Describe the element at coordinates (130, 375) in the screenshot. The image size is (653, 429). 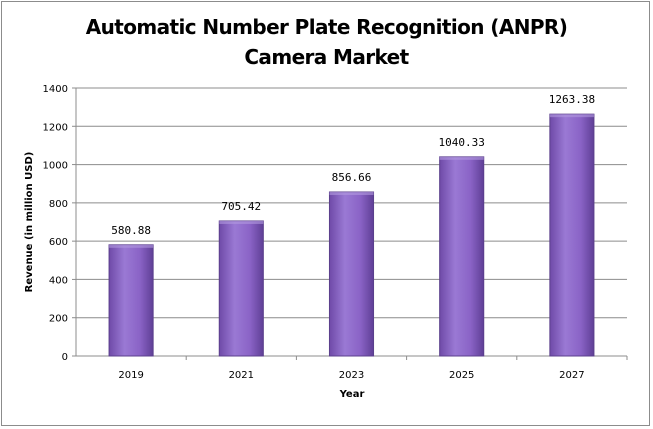
I see `x-tick-label-2019: 2019` at that location.